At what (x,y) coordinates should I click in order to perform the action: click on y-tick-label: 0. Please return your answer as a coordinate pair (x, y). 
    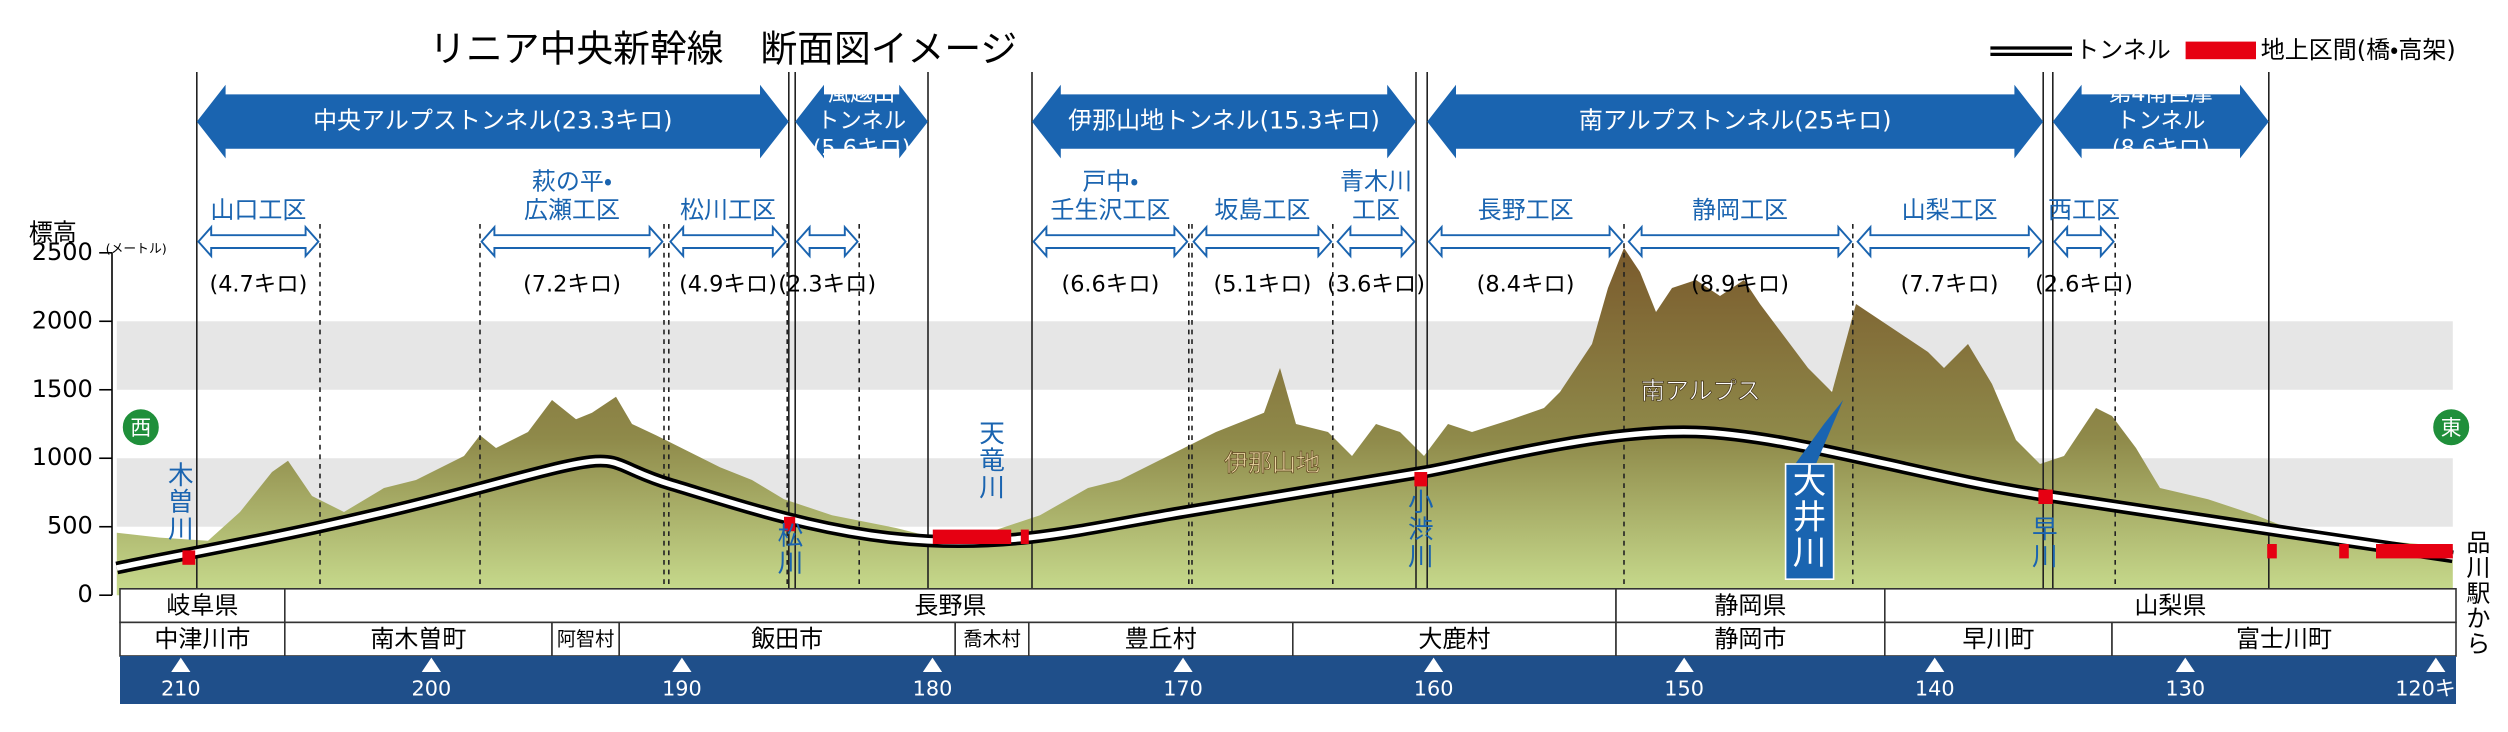
    Looking at the image, I should click on (85, 594).